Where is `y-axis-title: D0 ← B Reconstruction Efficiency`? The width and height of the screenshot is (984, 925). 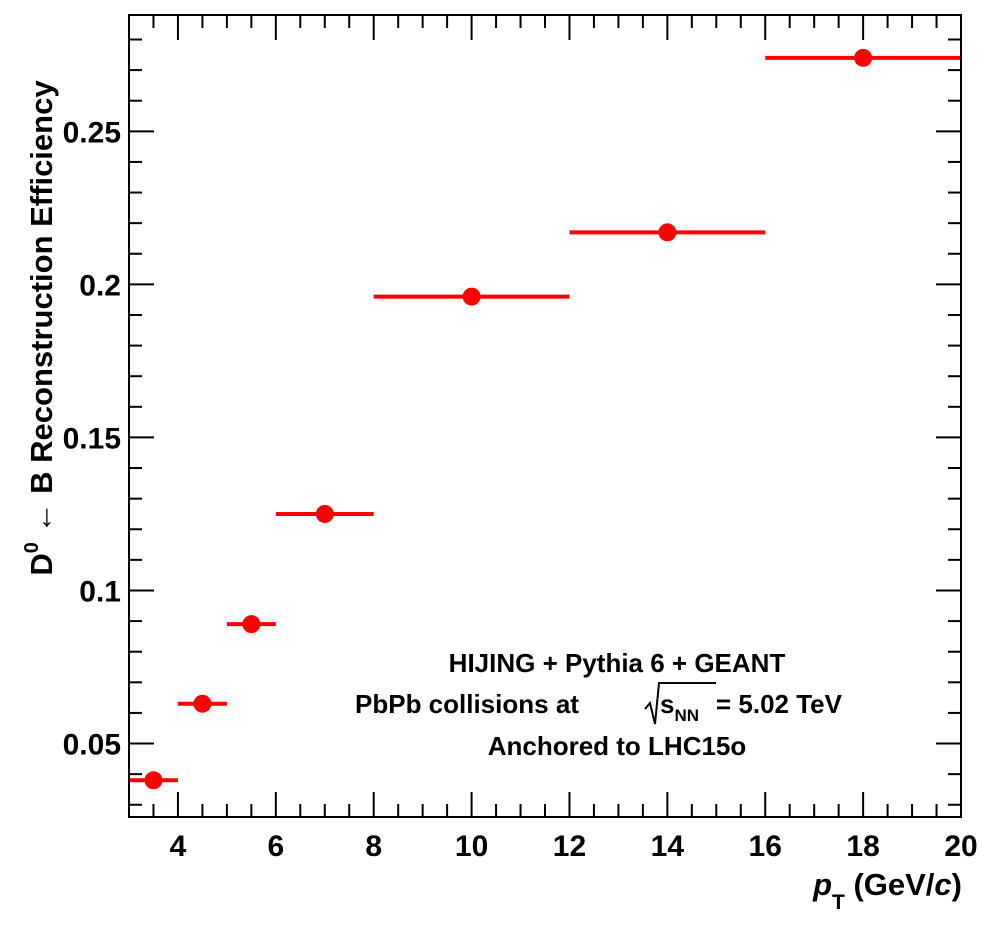
y-axis-title: D0 ← B Reconstruction Efficiency is located at coordinates (40, 328).